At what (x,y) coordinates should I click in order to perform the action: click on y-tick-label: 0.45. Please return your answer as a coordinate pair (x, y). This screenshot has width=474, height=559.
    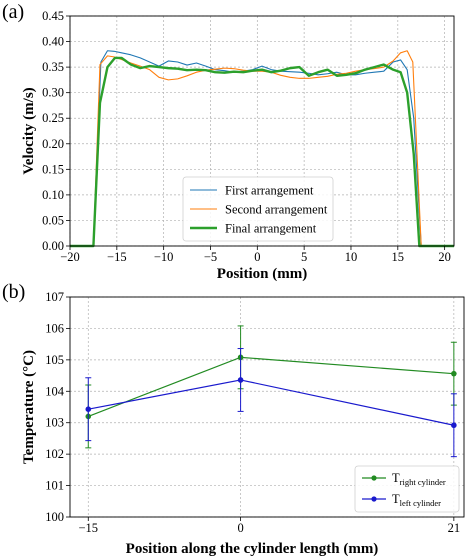
    Looking at the image, I should click on (53, 16).